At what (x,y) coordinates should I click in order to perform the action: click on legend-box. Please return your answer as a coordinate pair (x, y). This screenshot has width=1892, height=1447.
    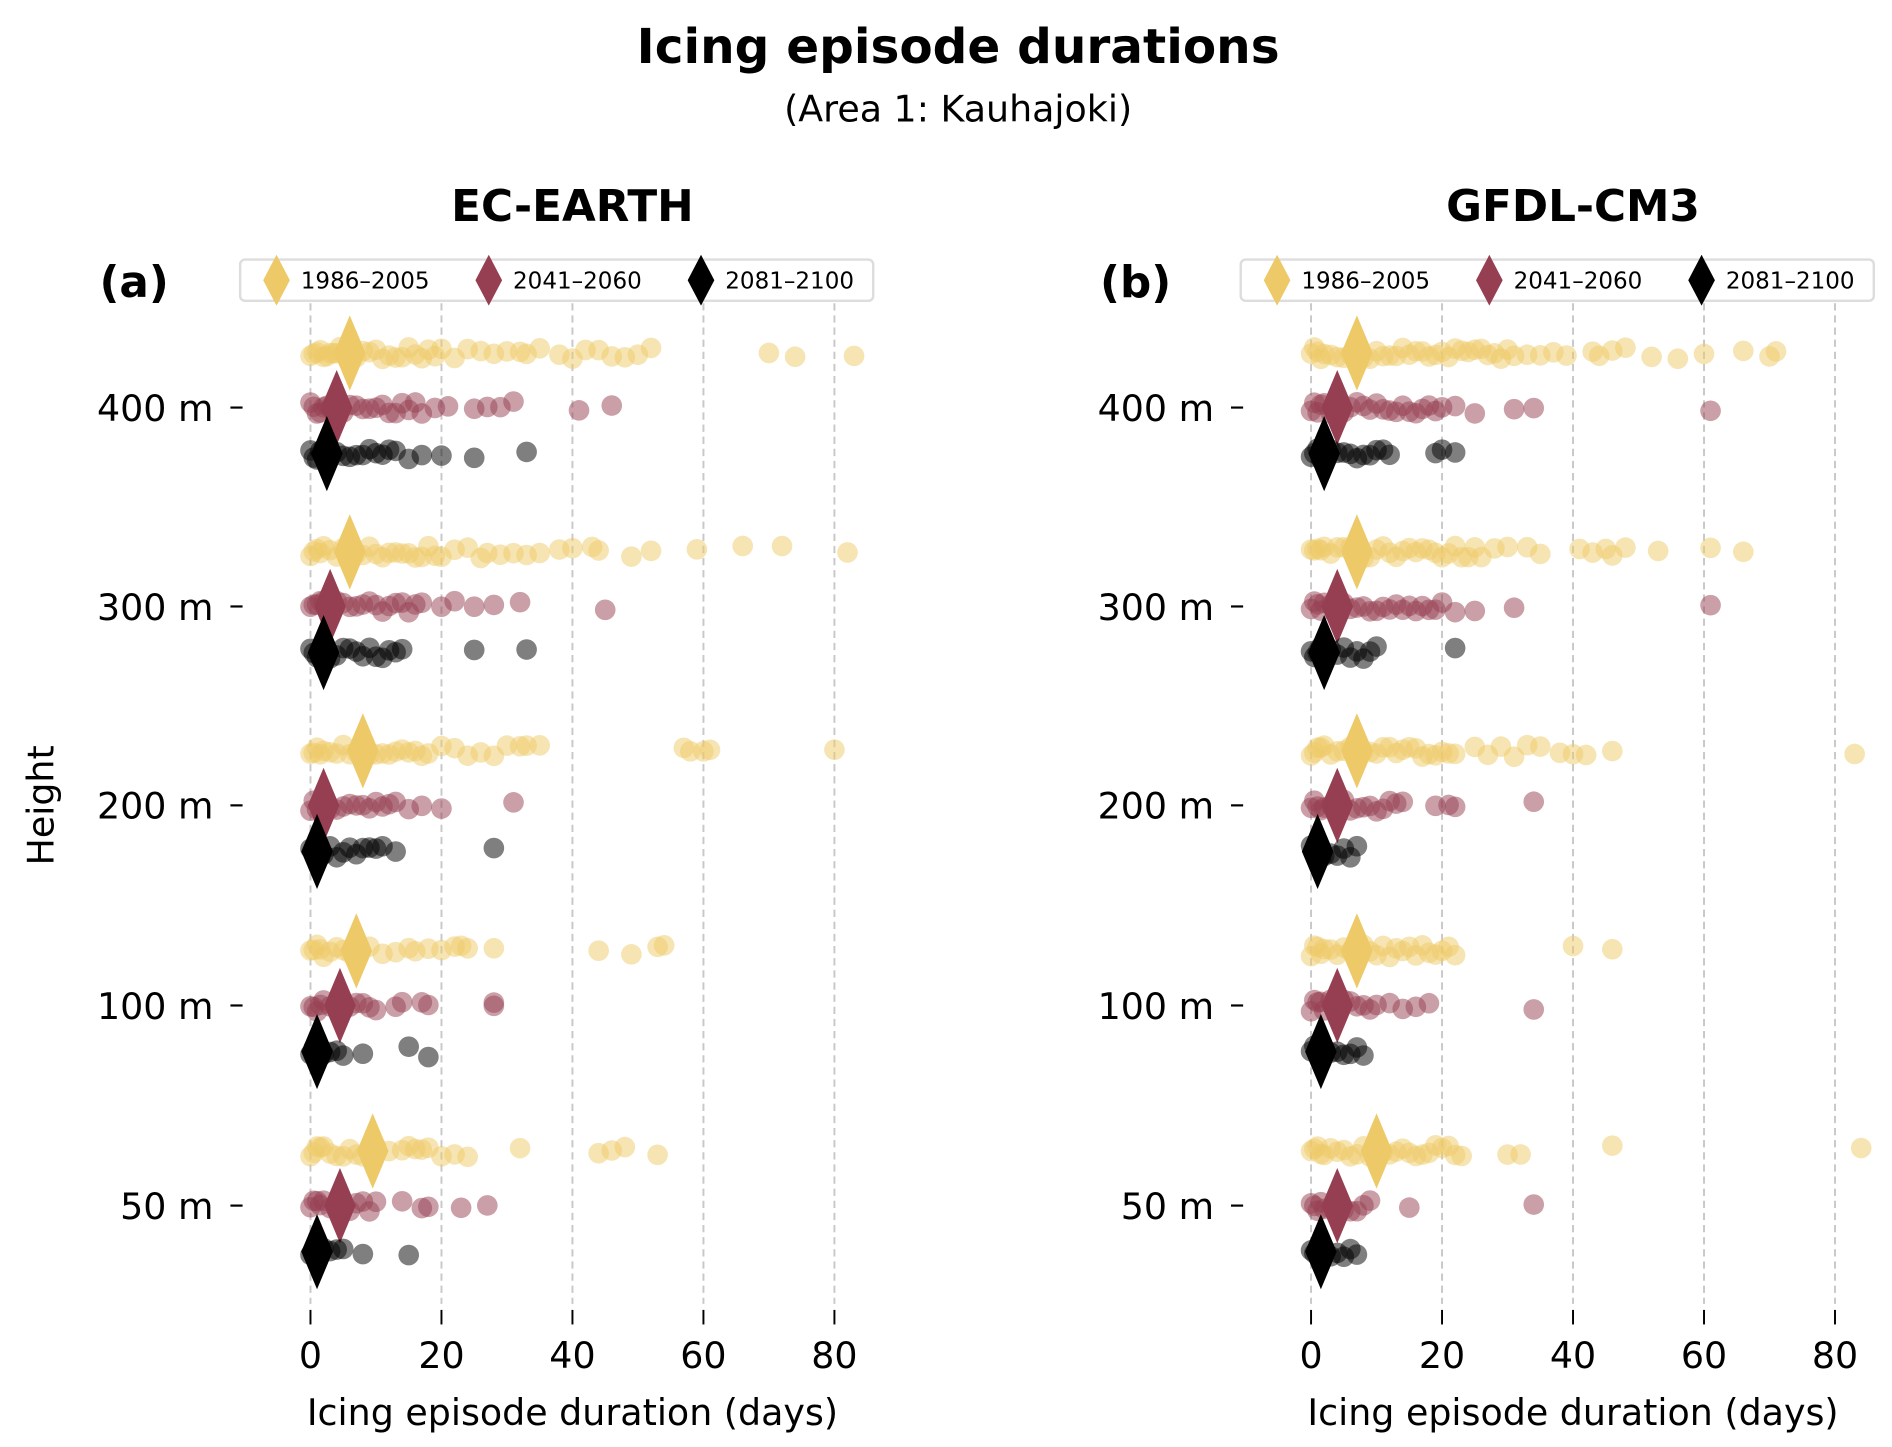
    Looking at the image, I should click on (556, 280).